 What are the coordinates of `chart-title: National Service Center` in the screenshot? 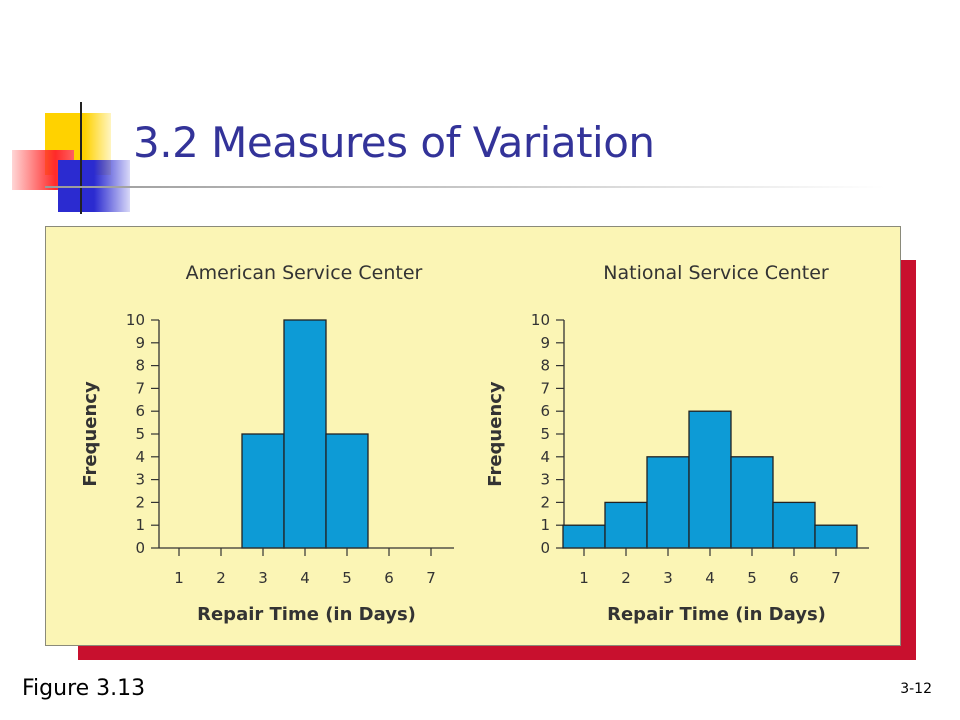 It's located at (716, 273).